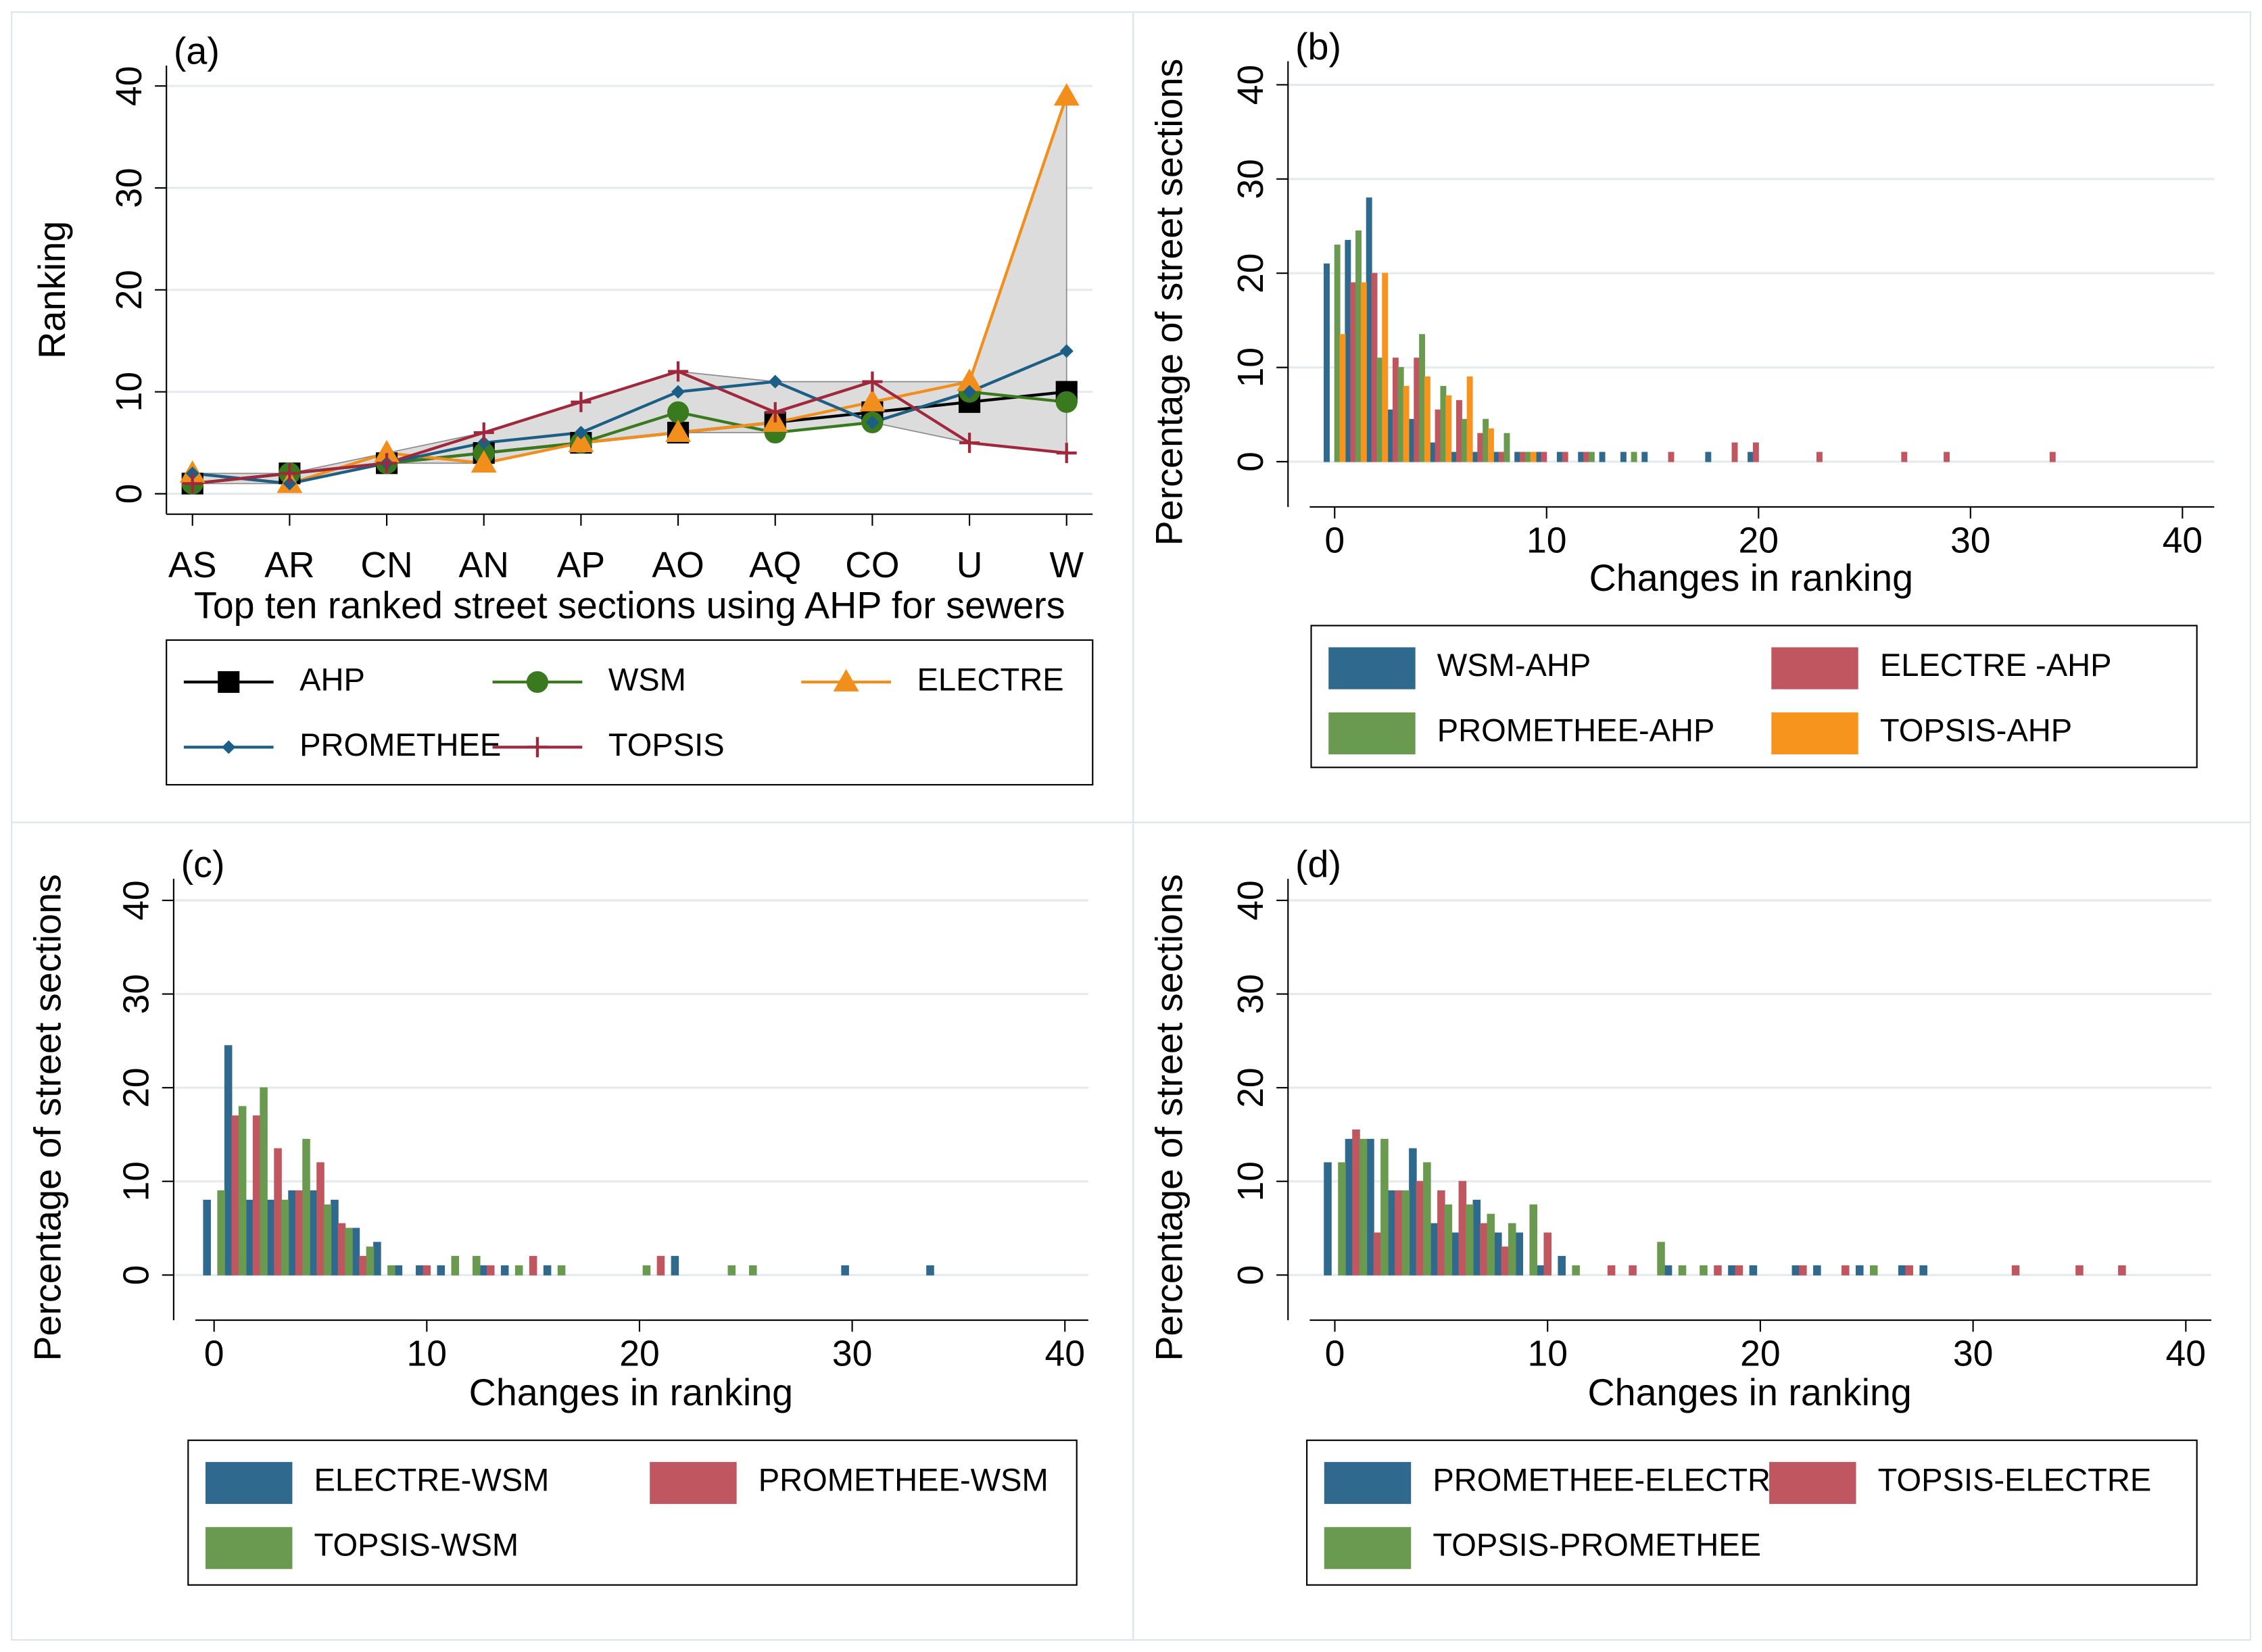 The height and width of the screenshot is (1652, 2262). I want to click on x-tick-label: AN, so click(484, 565).